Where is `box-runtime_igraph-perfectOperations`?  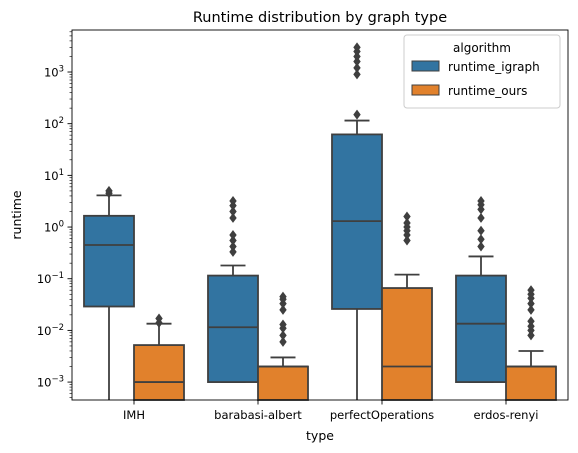
box-runtime_igraph-perfectOperations is located at coordinates (357, 221).